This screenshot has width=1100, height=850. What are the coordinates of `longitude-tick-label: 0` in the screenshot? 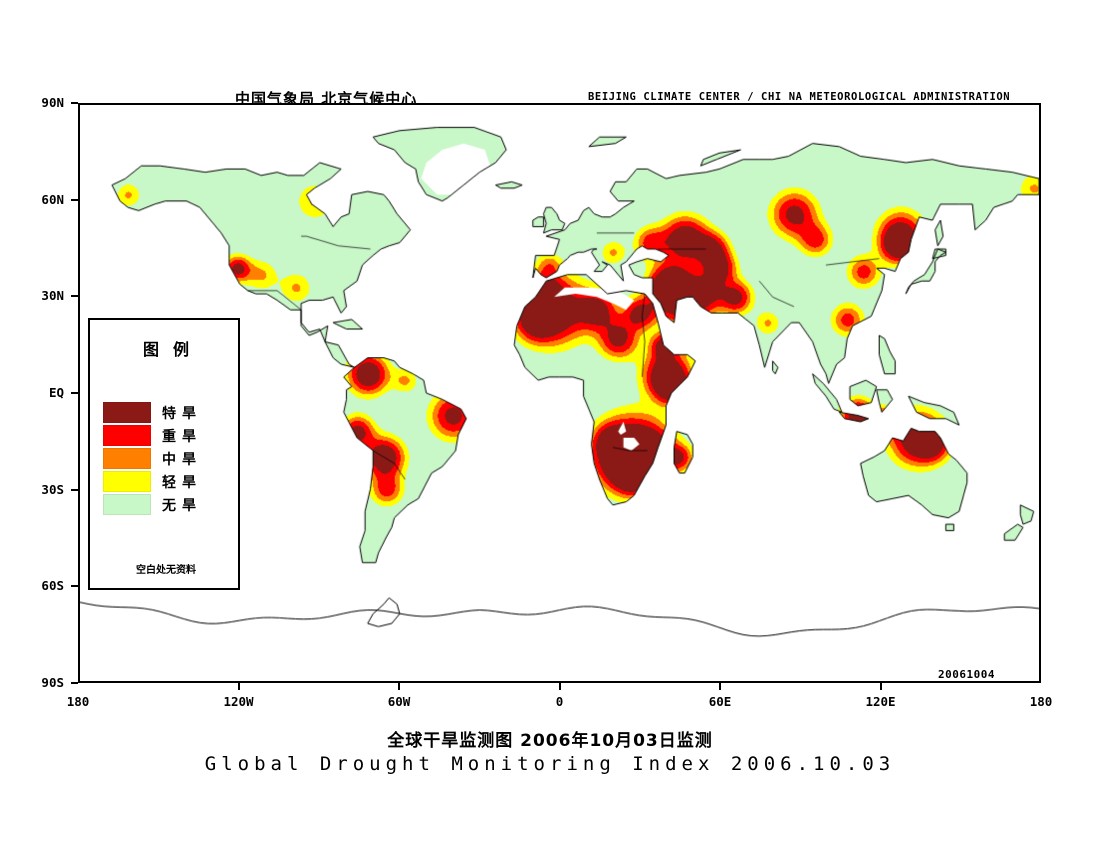 It's located at (559, 701).